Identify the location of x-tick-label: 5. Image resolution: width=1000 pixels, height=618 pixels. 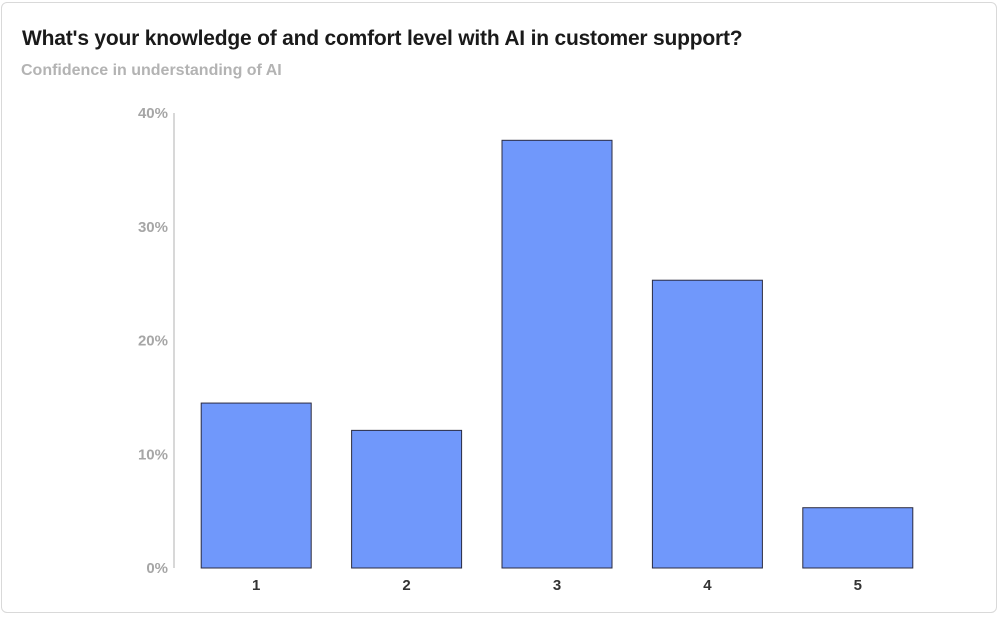
(858, 585).